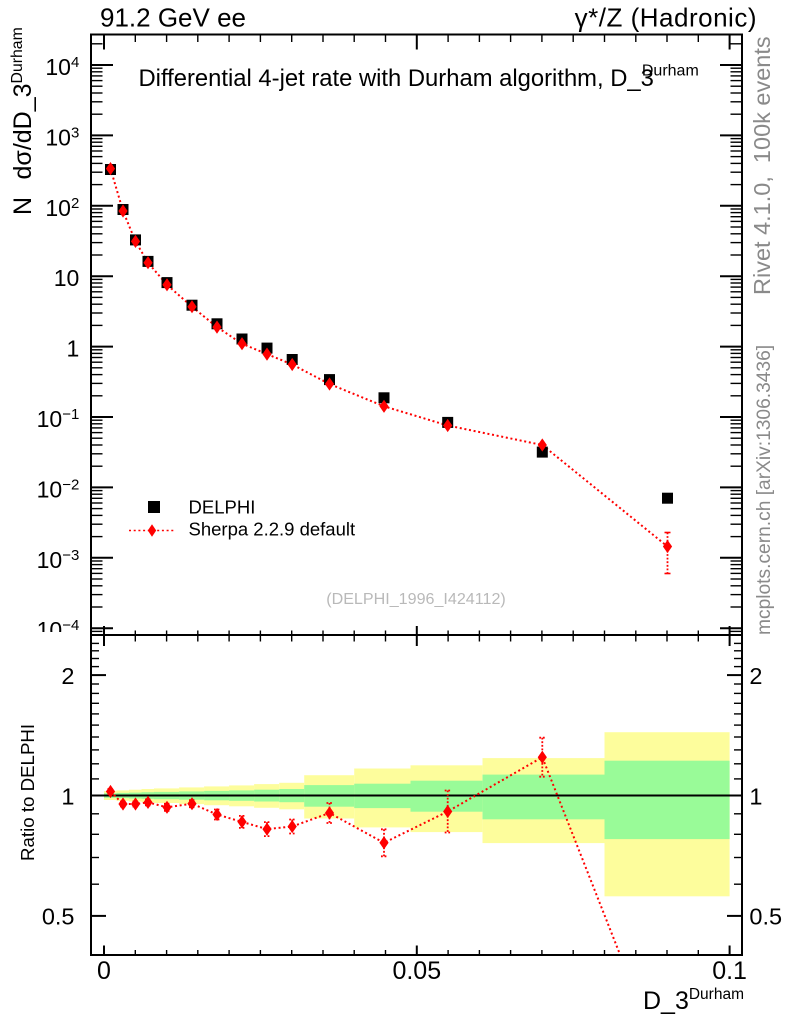  Describe the element at coordinates (58, 419) in the screenshot. I see `svg-text: 10⁻¹` at that location.